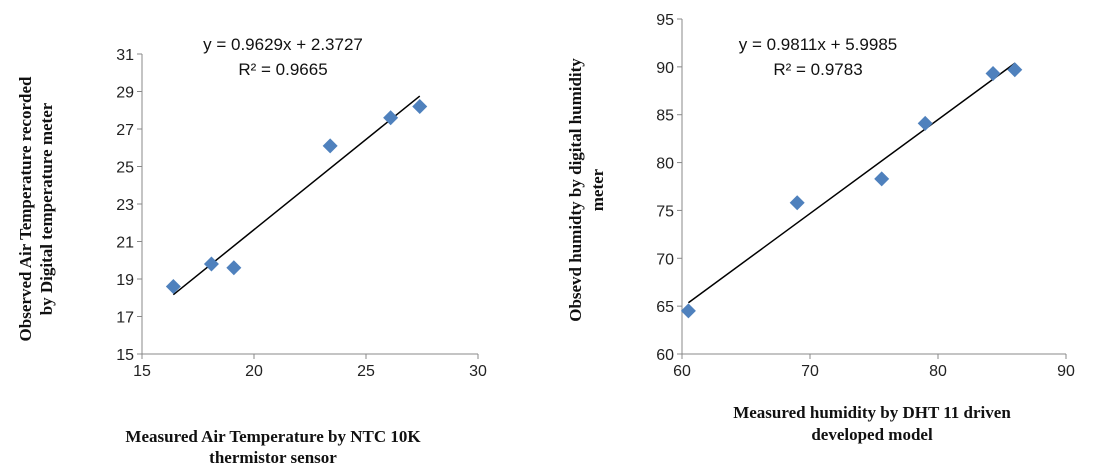 This screenshot has height=469, width=1100. Describe the element at coordinates (597, 189) in the screenshot. I see `hum-y-axis-title-line2: meter` at that location.